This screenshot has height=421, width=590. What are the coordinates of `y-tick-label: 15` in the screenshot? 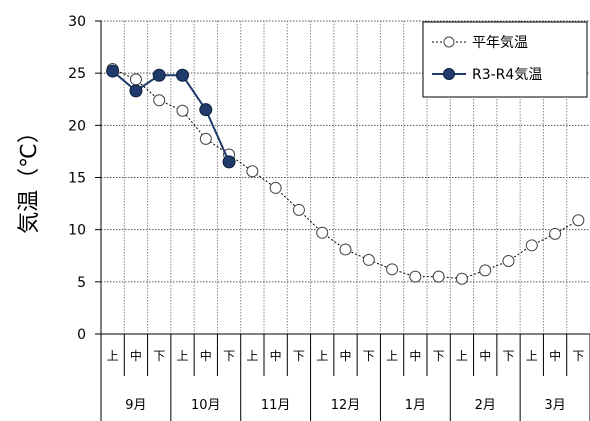 It's located at (77, 179).